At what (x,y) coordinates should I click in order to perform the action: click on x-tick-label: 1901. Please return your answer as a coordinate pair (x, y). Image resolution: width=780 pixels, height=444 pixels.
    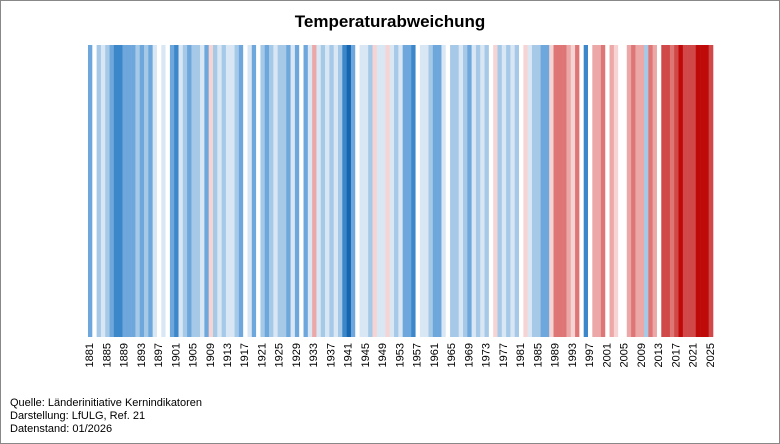
    Looking at the image, I should click on (176, 355).